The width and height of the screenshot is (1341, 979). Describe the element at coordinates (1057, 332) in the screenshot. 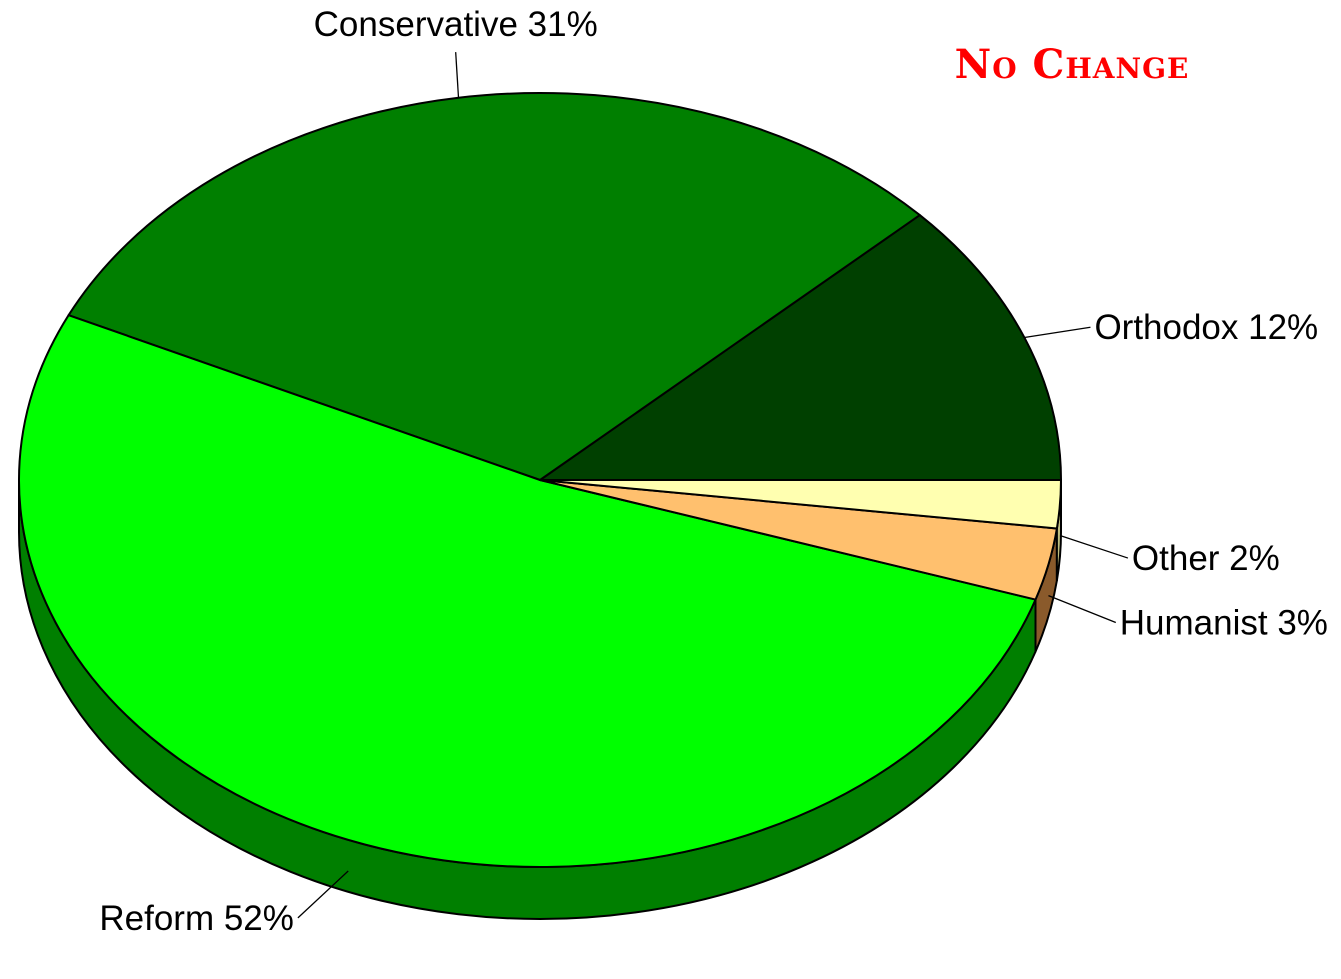

I see `leader-line-orthodox` at that location.